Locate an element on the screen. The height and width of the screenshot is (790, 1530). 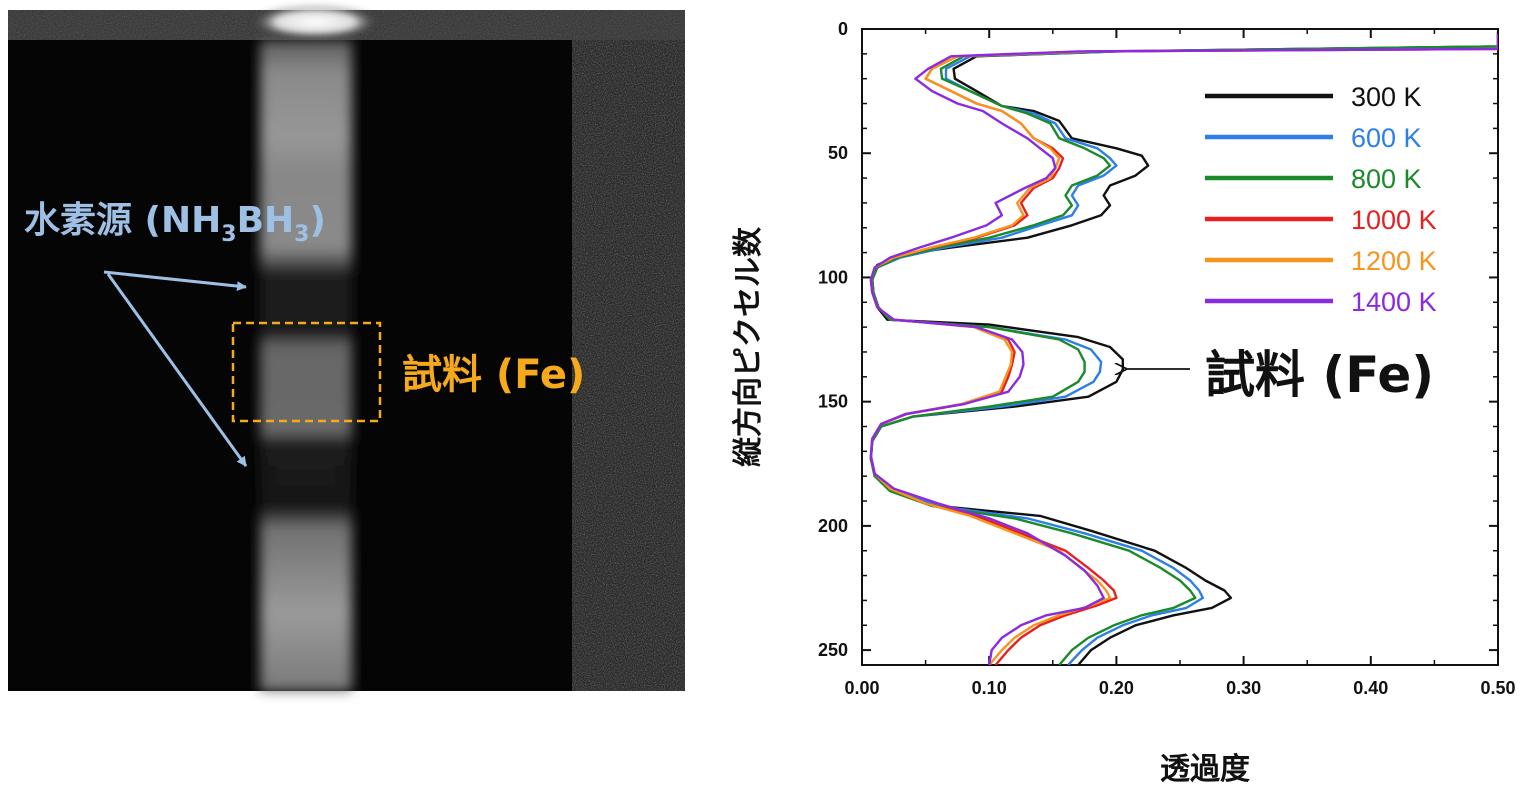
hydrogen-source-label-main: 水素源 (NH is located at coordinates (122, 220).